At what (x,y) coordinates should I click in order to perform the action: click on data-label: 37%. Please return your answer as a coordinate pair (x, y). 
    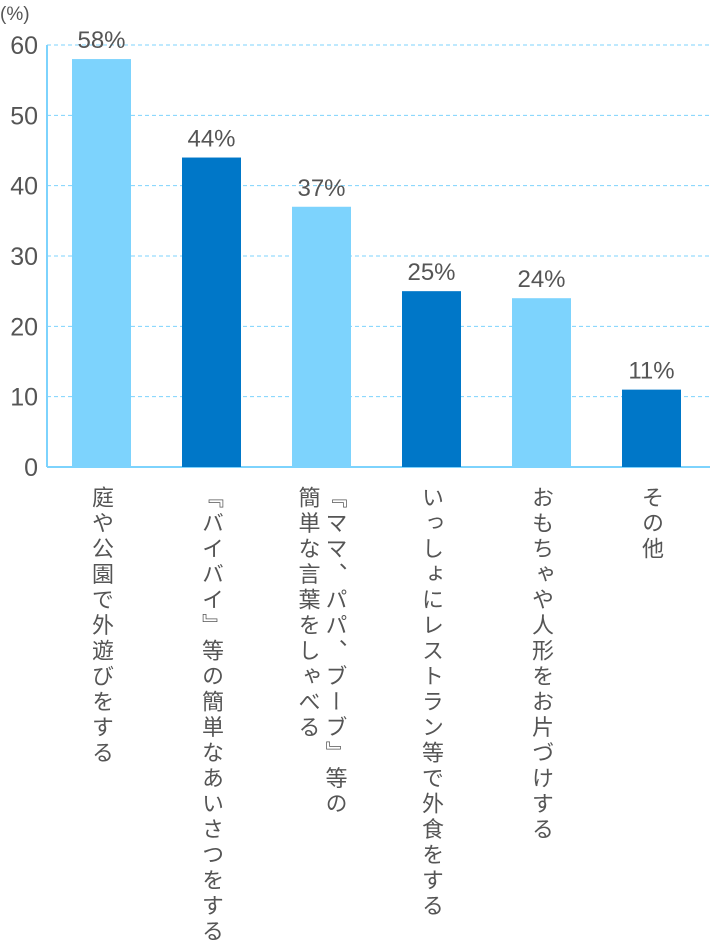
    Looking at the image, I should click on (321, 188).